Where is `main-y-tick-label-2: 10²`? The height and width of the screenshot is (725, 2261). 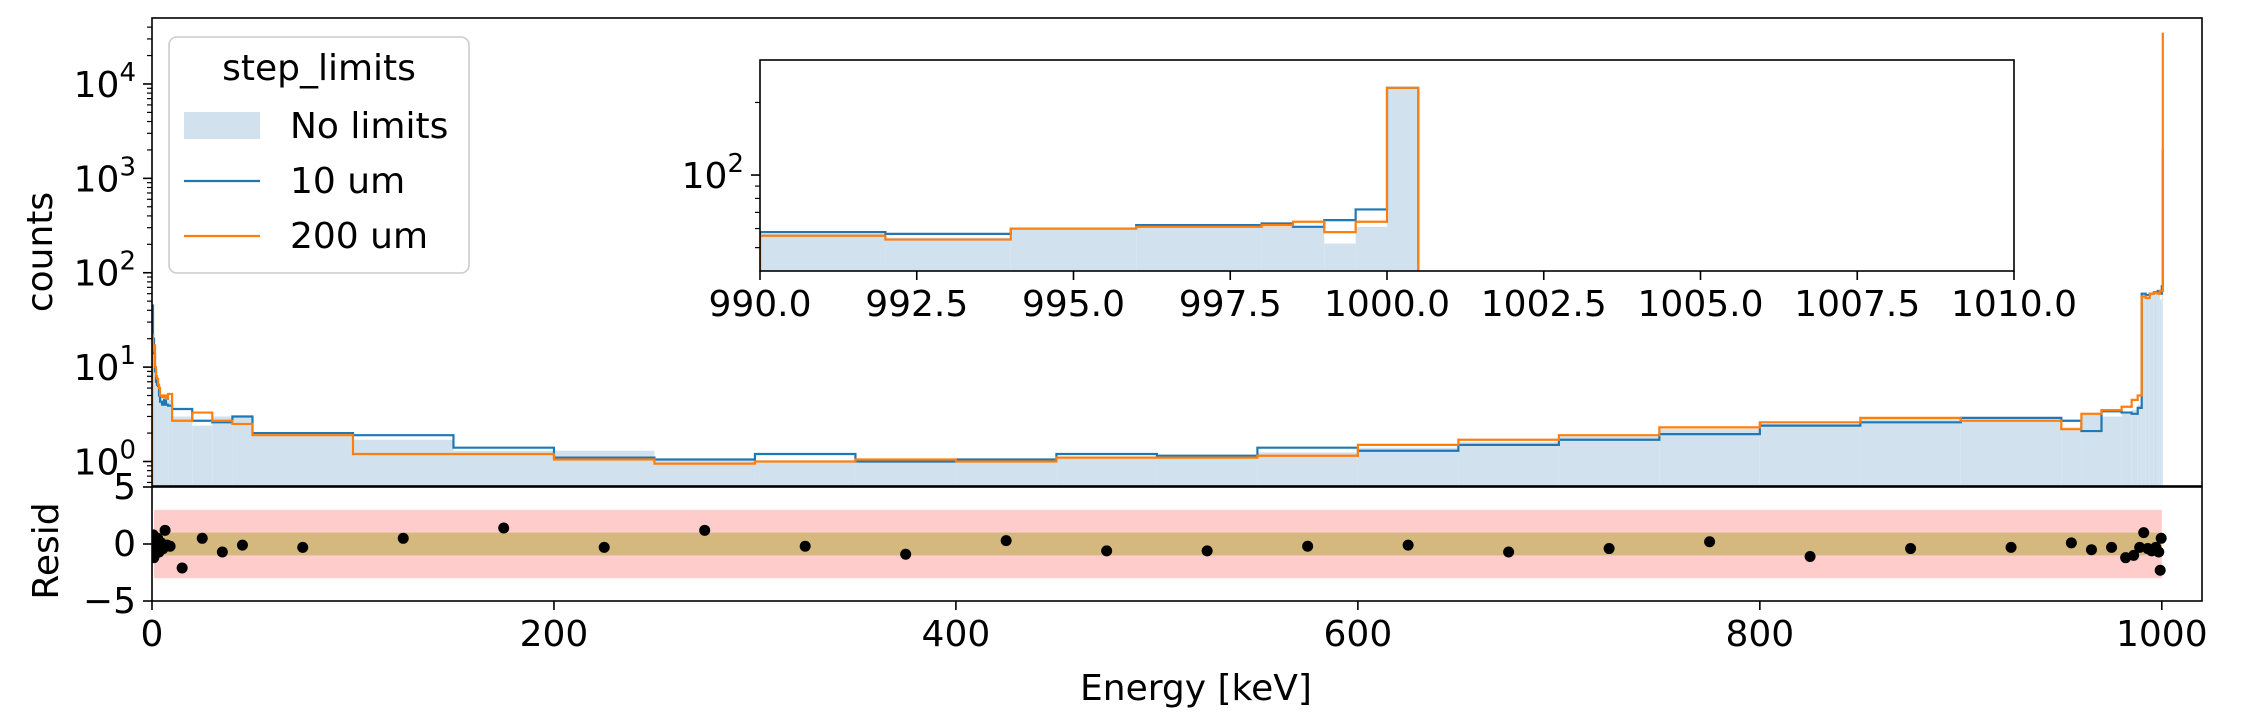
main-y-tick-label-2: 10² is located at coordinates (105, 271).